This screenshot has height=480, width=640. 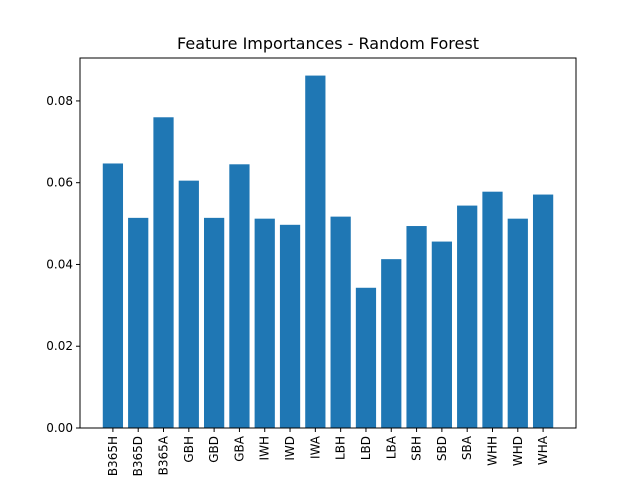 I want to click on bar-whd, so click(x=517, y=323).